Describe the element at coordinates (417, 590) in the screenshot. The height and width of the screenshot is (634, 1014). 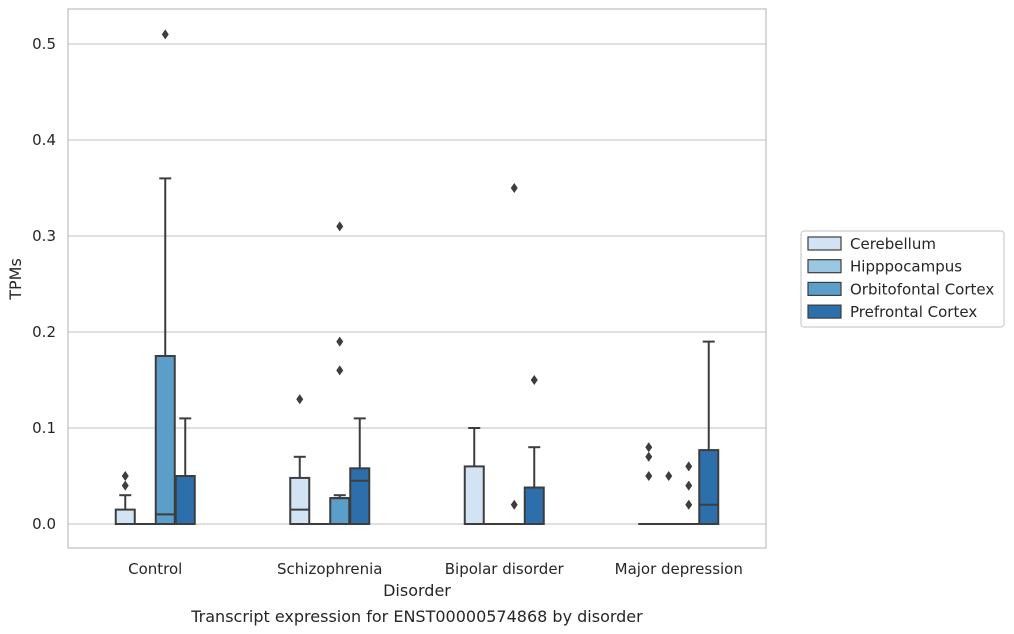
I see `x-axis-title: Disorder` at that location.